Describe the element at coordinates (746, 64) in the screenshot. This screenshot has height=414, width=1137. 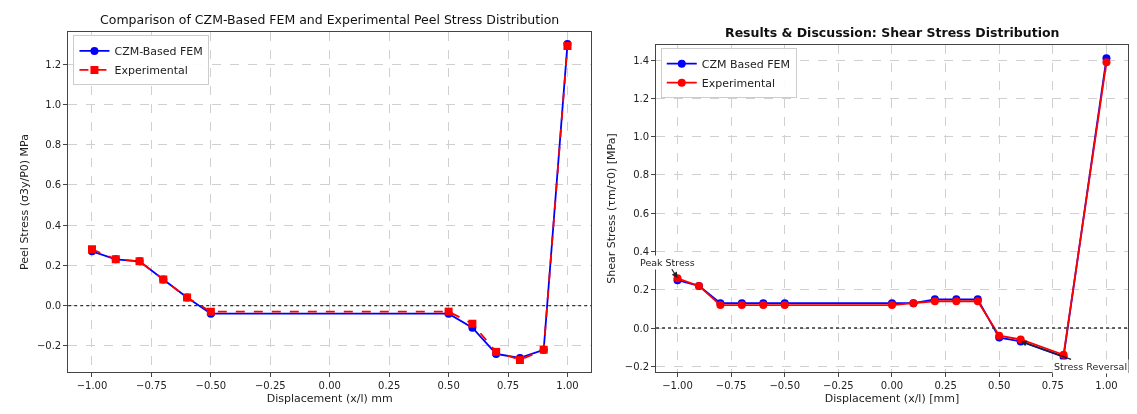
I see `legend-label: CZM Based FEM` at that location.